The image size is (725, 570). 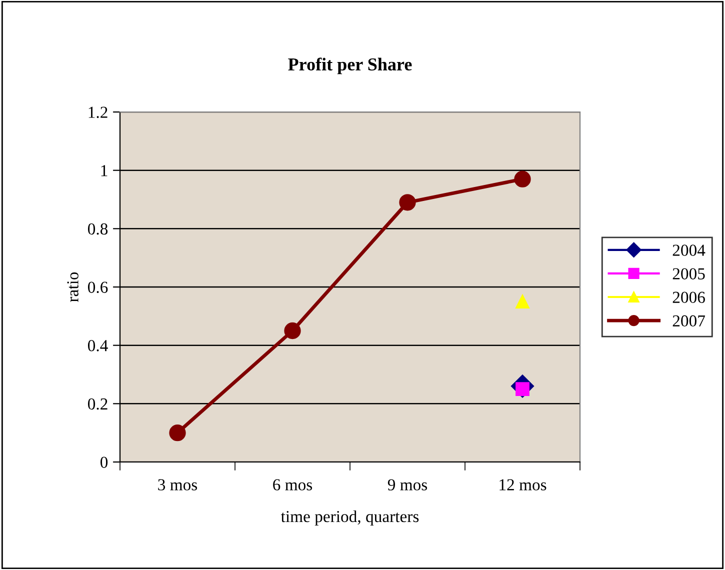 What do you see at coordinates (350, 66) in the screenshot?
I see `chart-title: Profit per Share` at bounding box center [350, 66].